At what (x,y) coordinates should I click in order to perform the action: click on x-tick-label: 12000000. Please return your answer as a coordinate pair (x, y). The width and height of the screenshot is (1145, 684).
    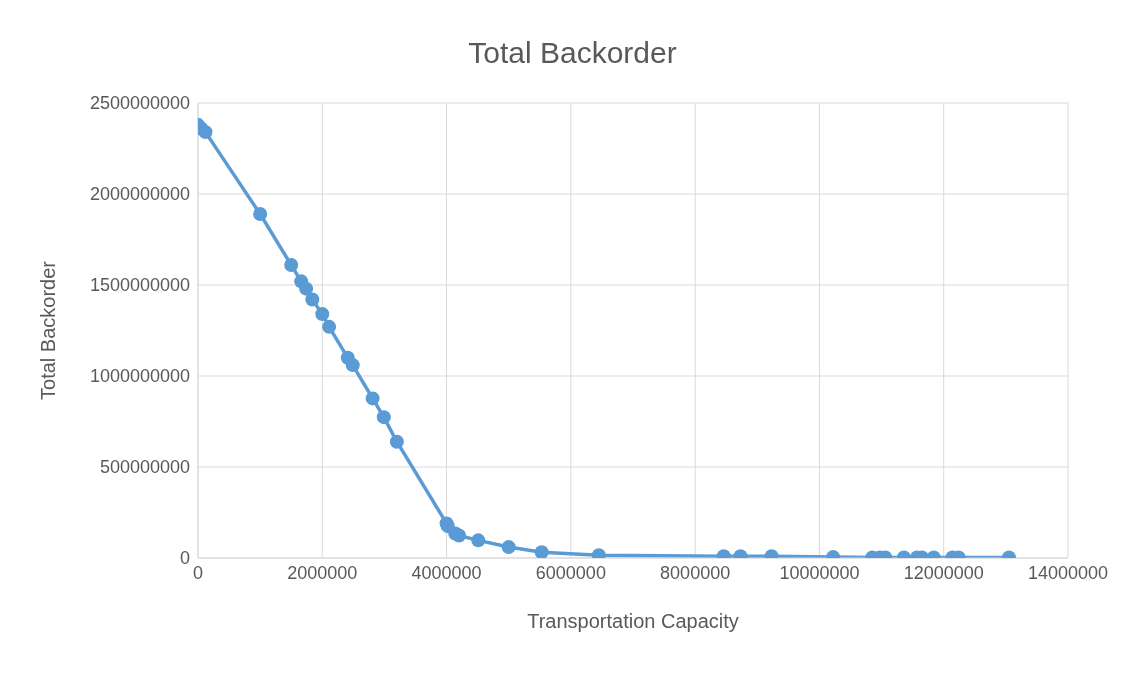
    Looking at the image, I should click on (943, 572).